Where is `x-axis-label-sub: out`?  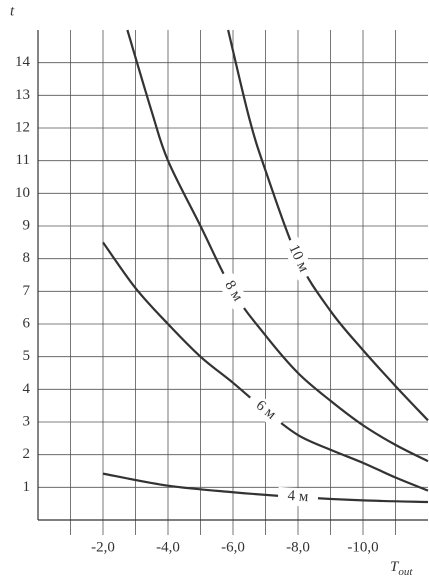 x-axis-label-sub: out is located at coordinates (405, 572).